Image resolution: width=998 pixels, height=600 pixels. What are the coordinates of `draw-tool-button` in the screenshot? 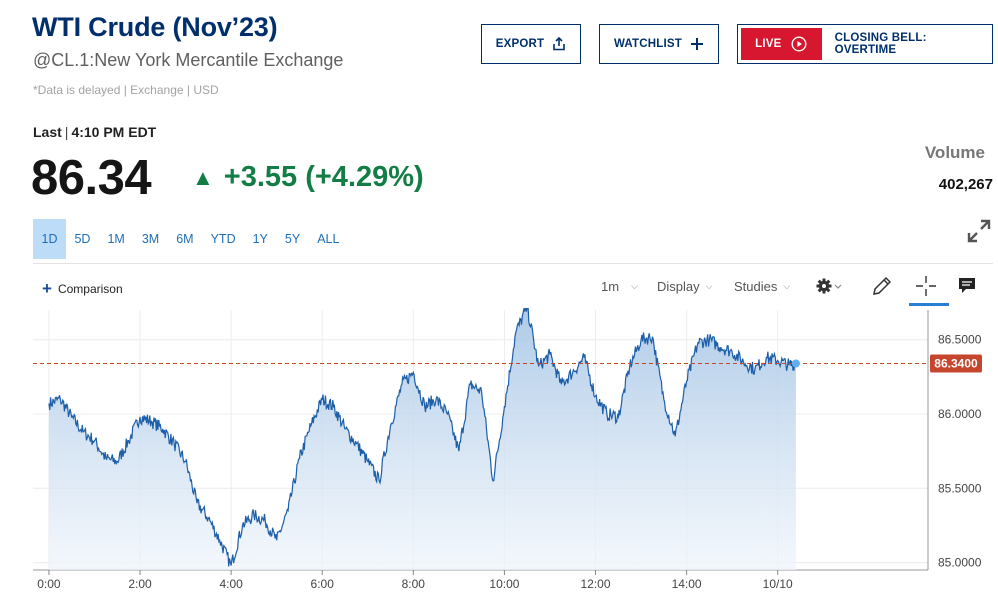 It's located at (884, 287).